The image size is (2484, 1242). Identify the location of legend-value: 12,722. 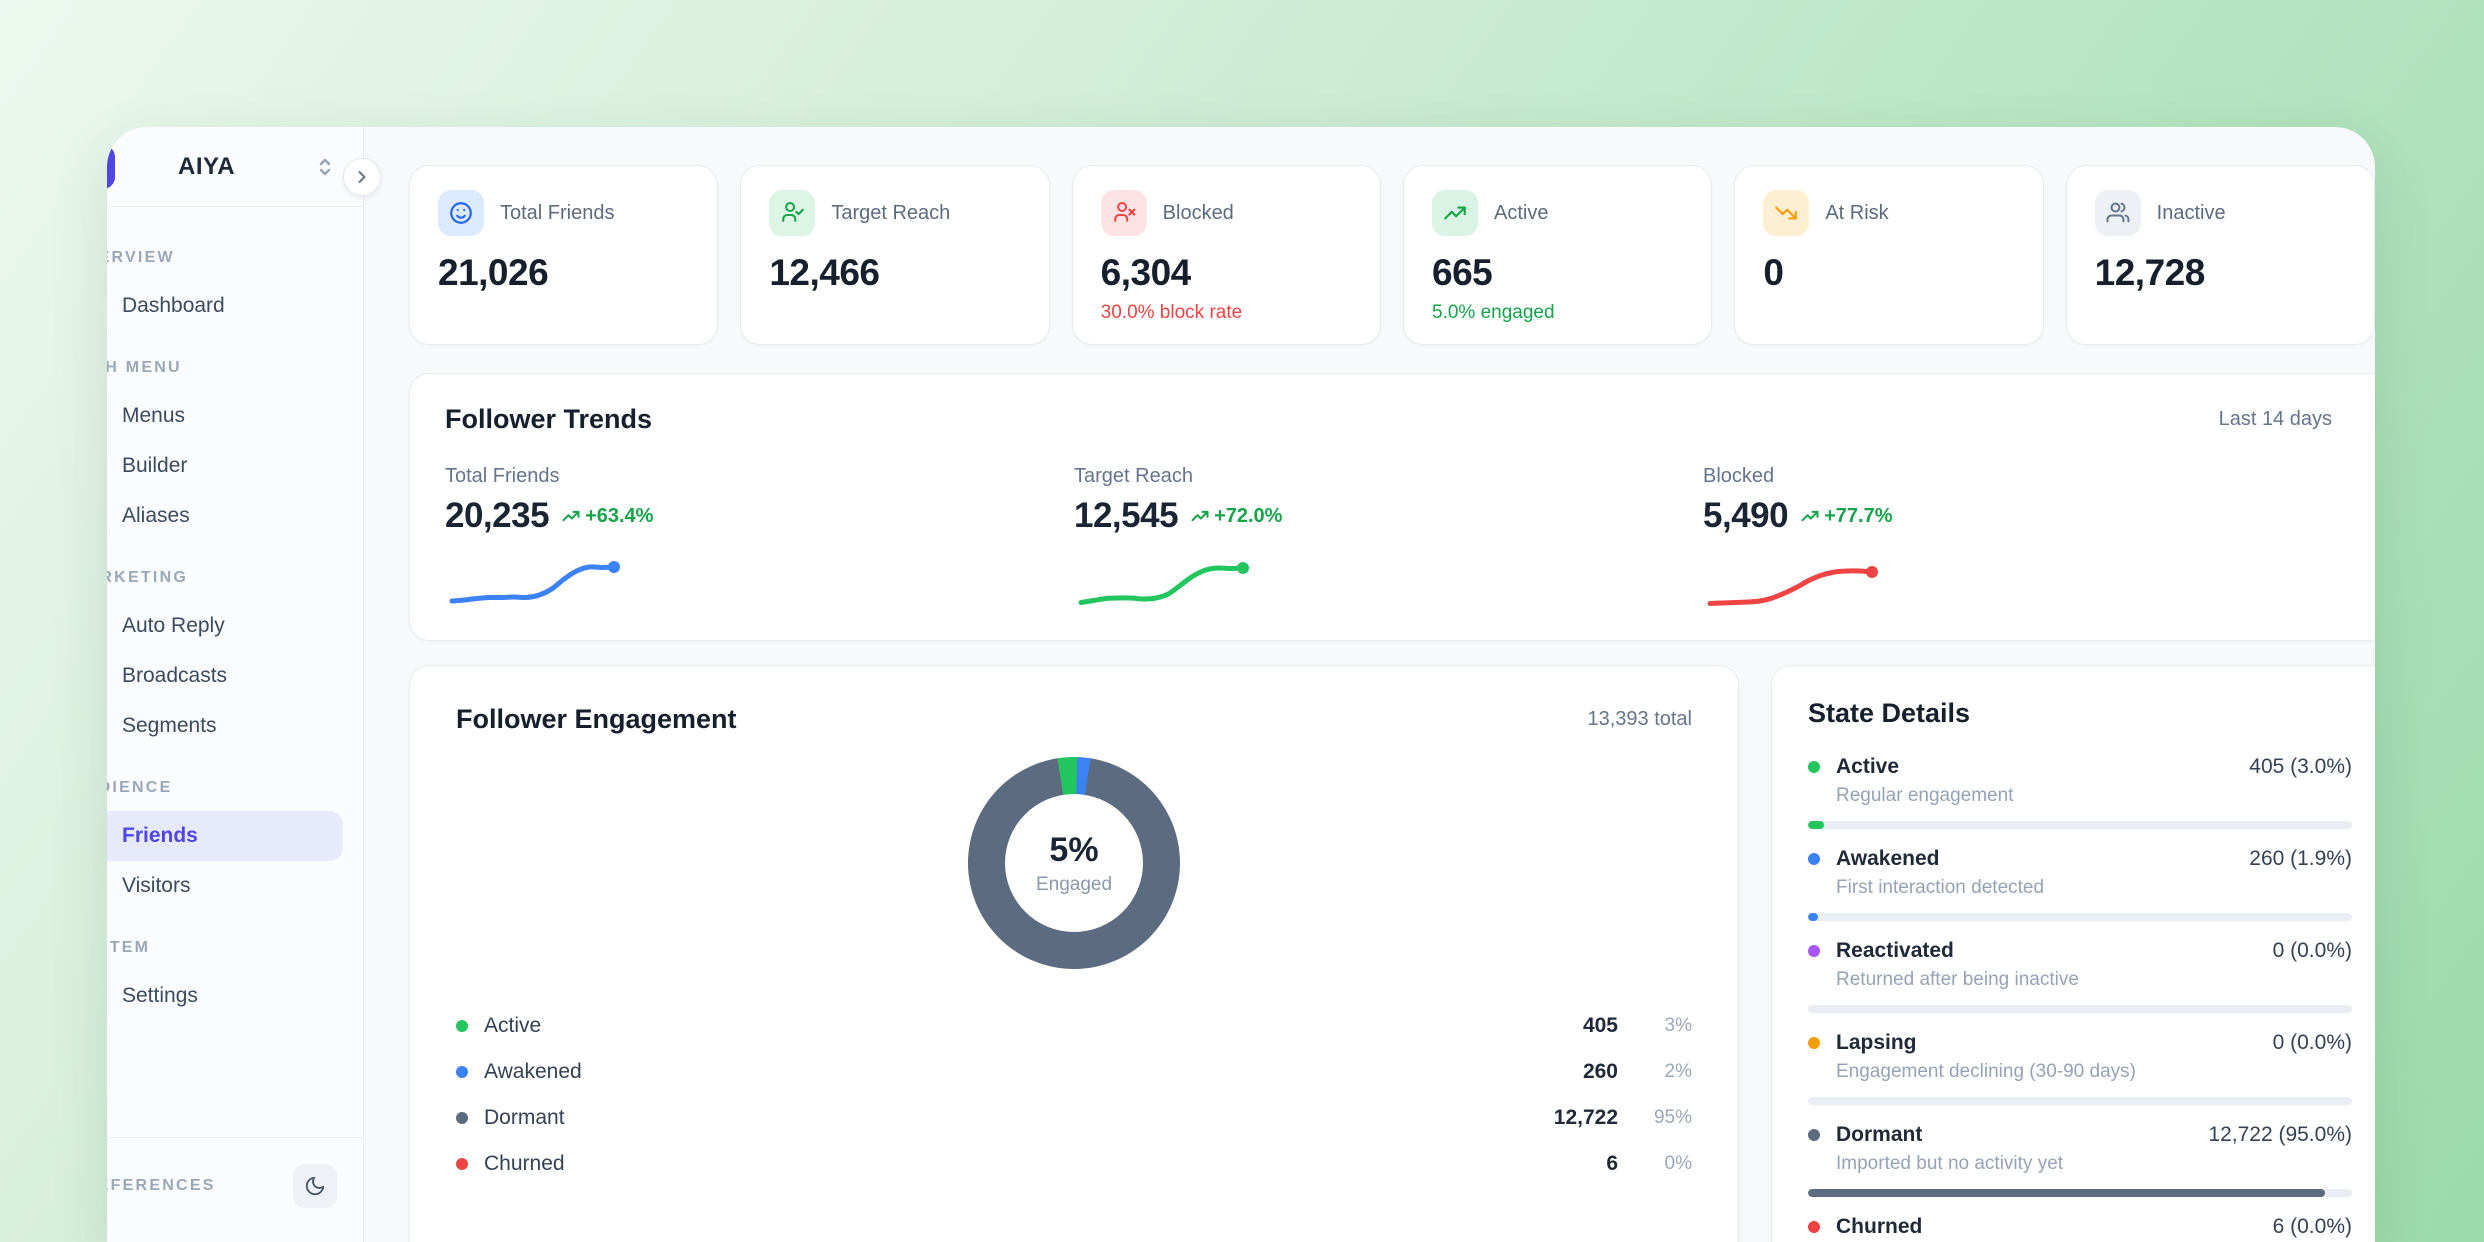
(1585, 1117).